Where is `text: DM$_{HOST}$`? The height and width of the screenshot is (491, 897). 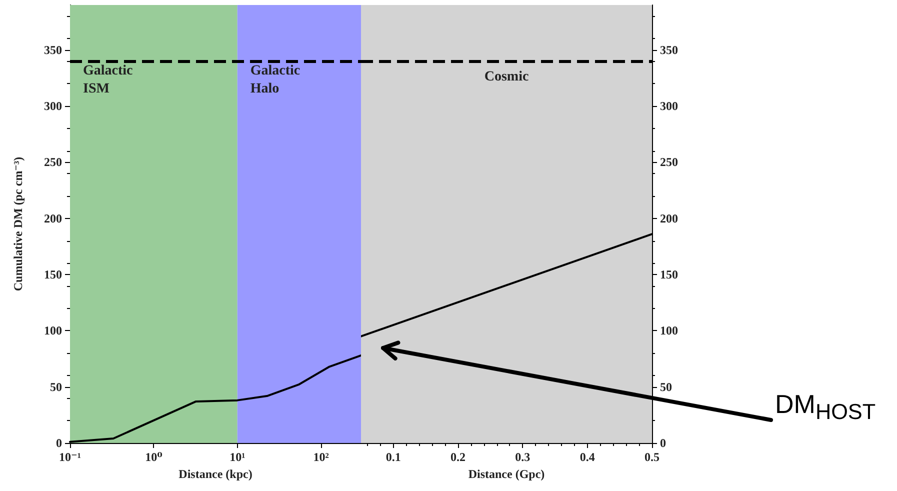 text: DM$_{HOST}$ is located at coordinates (825, 407).